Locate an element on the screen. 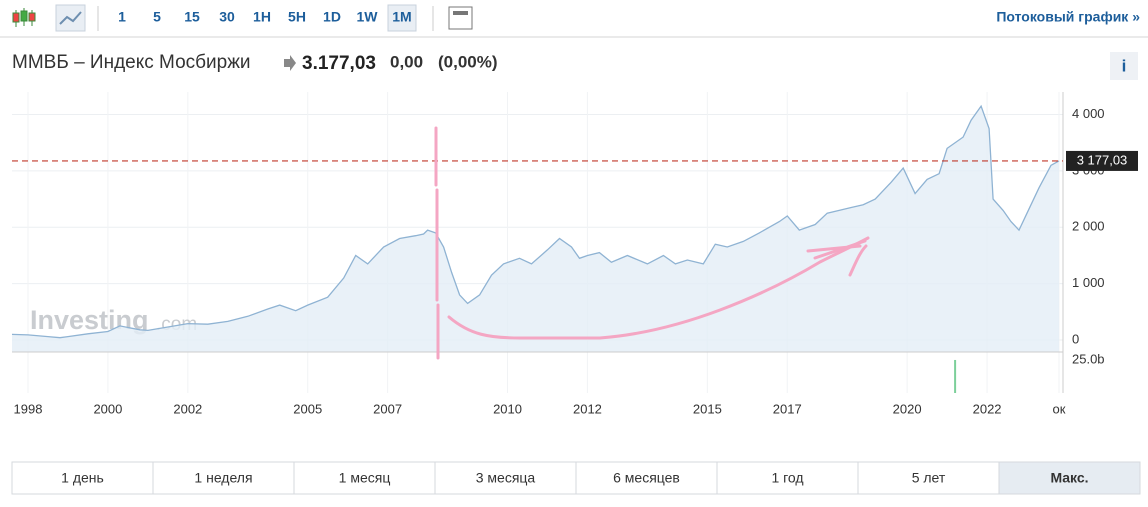  volume-bar is located at coordinates (955, 376).